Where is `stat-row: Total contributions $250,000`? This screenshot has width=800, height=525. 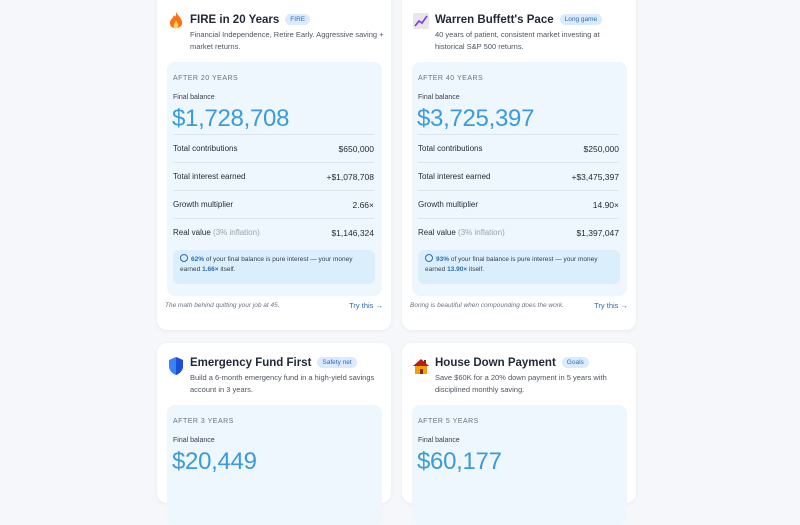 stat-row: Total contributions $250,000 is located at coordinates (518, 148).